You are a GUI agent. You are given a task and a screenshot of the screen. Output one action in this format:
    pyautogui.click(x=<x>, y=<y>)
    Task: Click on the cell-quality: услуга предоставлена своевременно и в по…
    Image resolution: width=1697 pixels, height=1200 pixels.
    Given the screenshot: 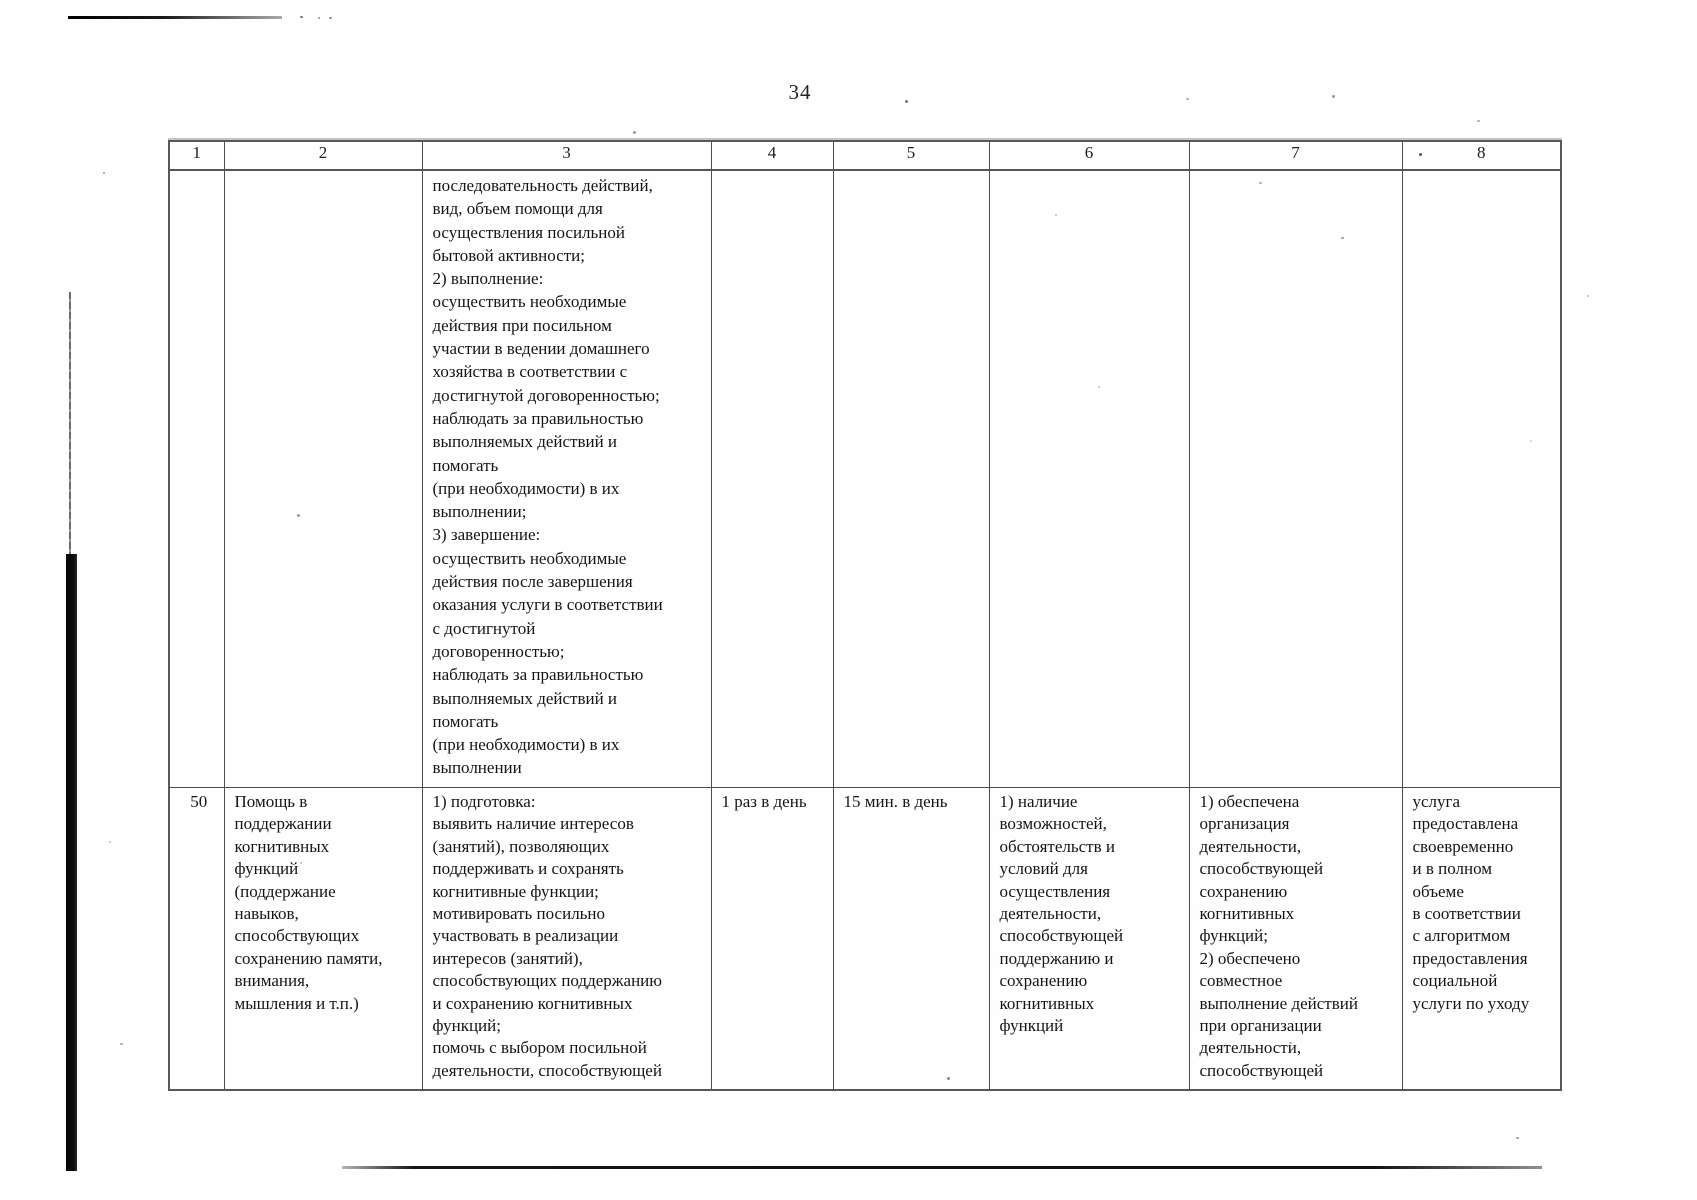 What is the action you would take?
    pyautogui.click(x=1481, y=939)
    